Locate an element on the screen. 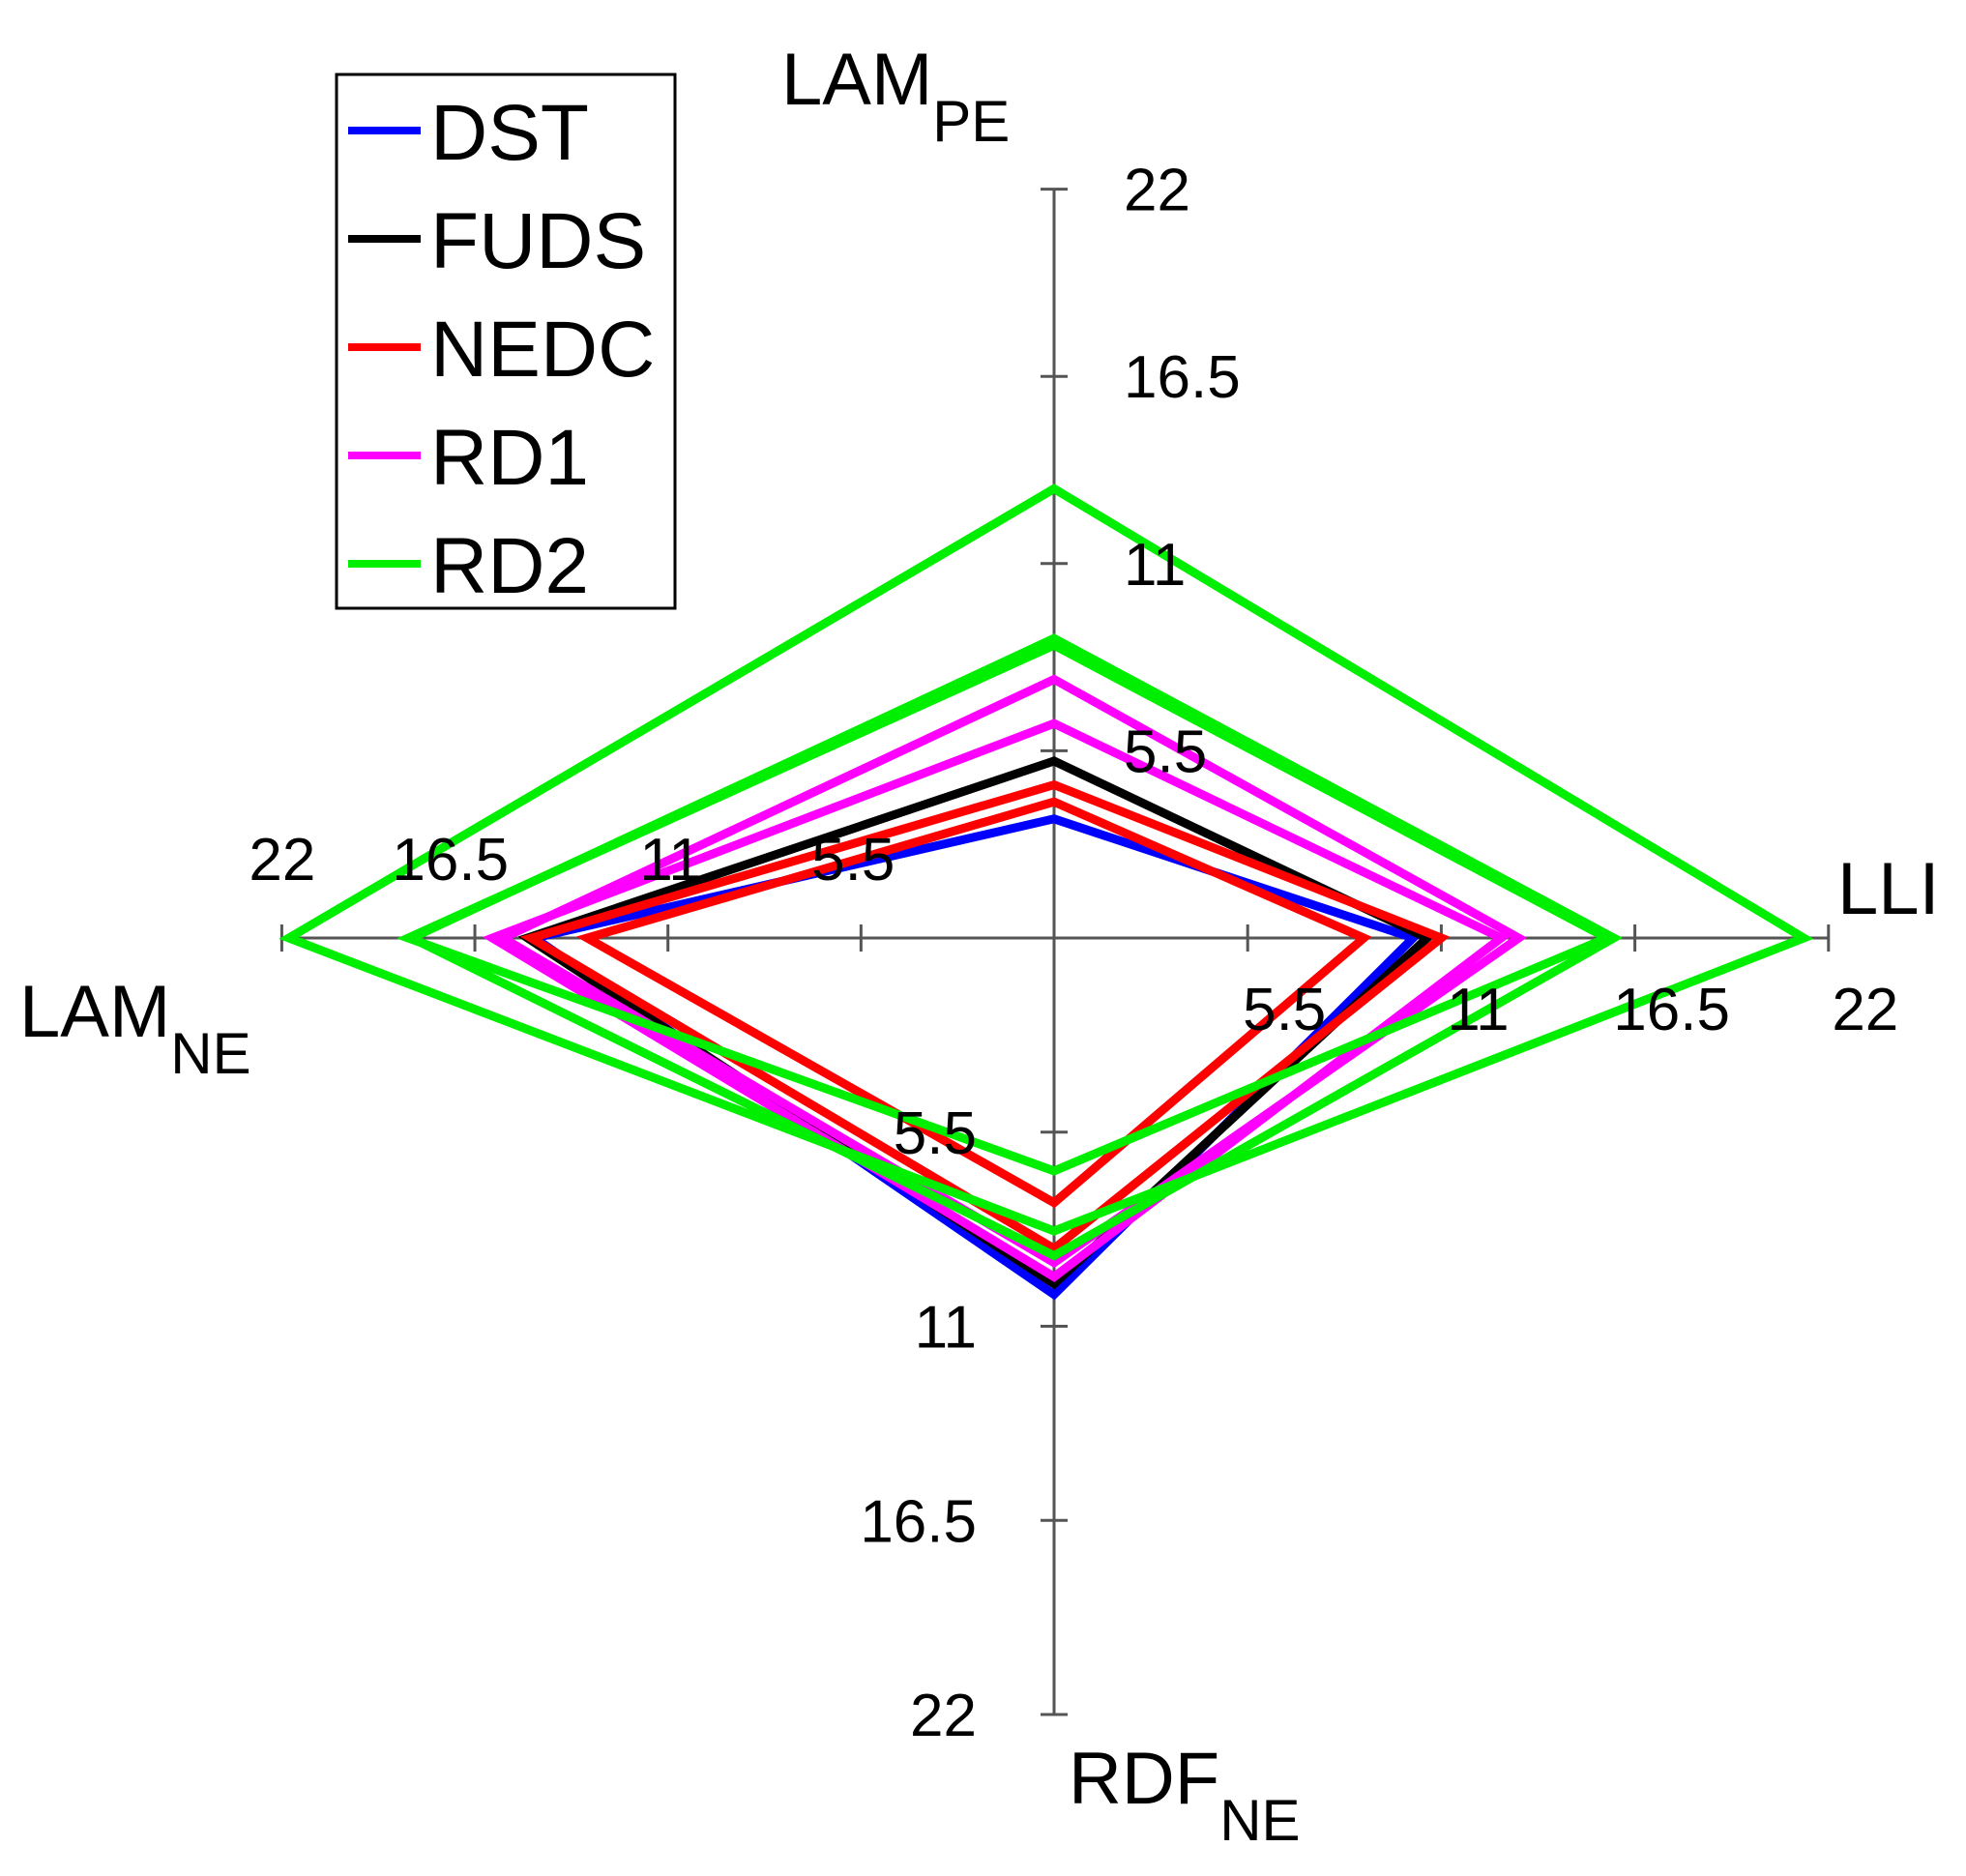  tick-label-rdf_ne-1: 11 is located at coordinates (946, 1328).